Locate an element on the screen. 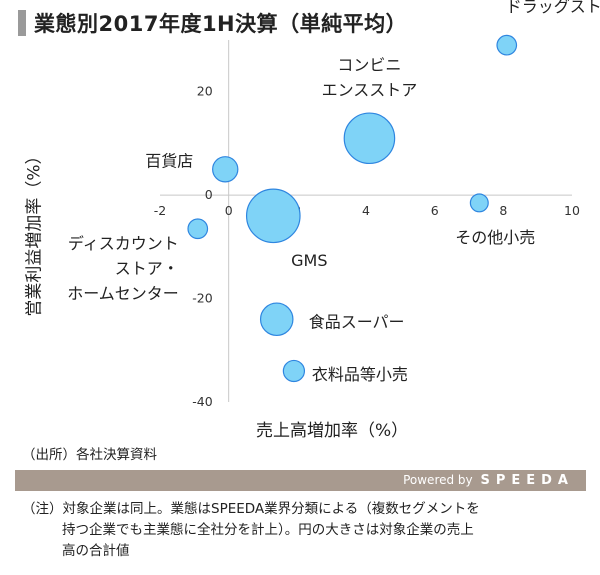  x-tick-label: 4 is located at coordinates (366, 210).